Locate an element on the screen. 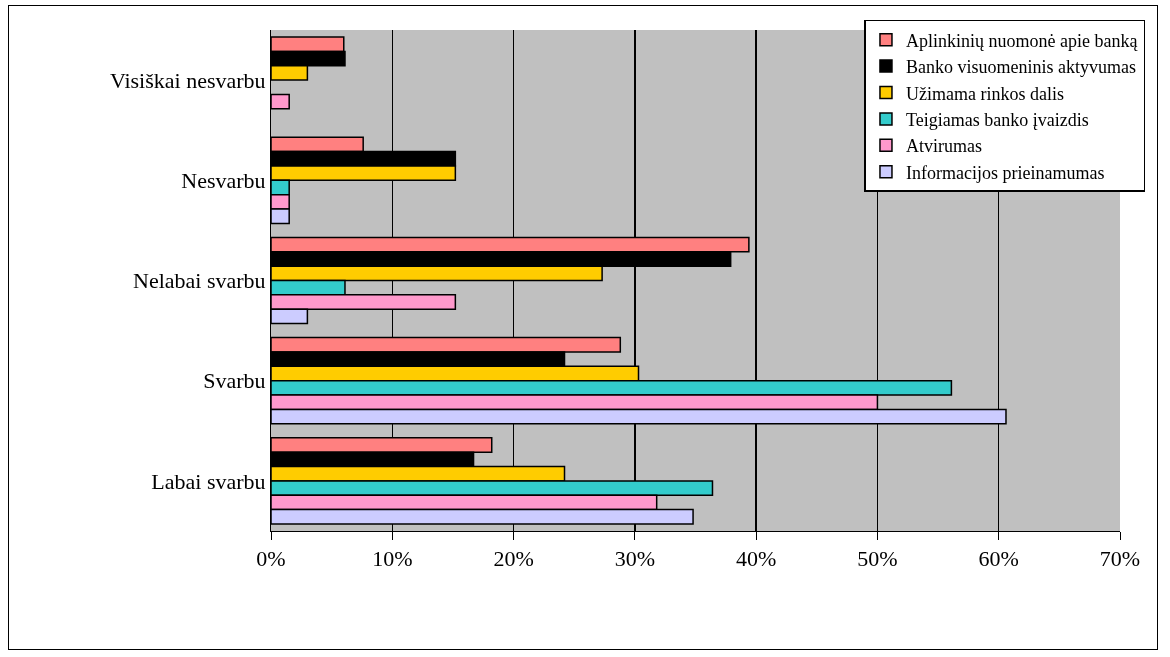 Image resolution: width=1170 pixels, height=657 pixels. legend-label: Užimama rinkos dalis is located at coordinates (984, 93).